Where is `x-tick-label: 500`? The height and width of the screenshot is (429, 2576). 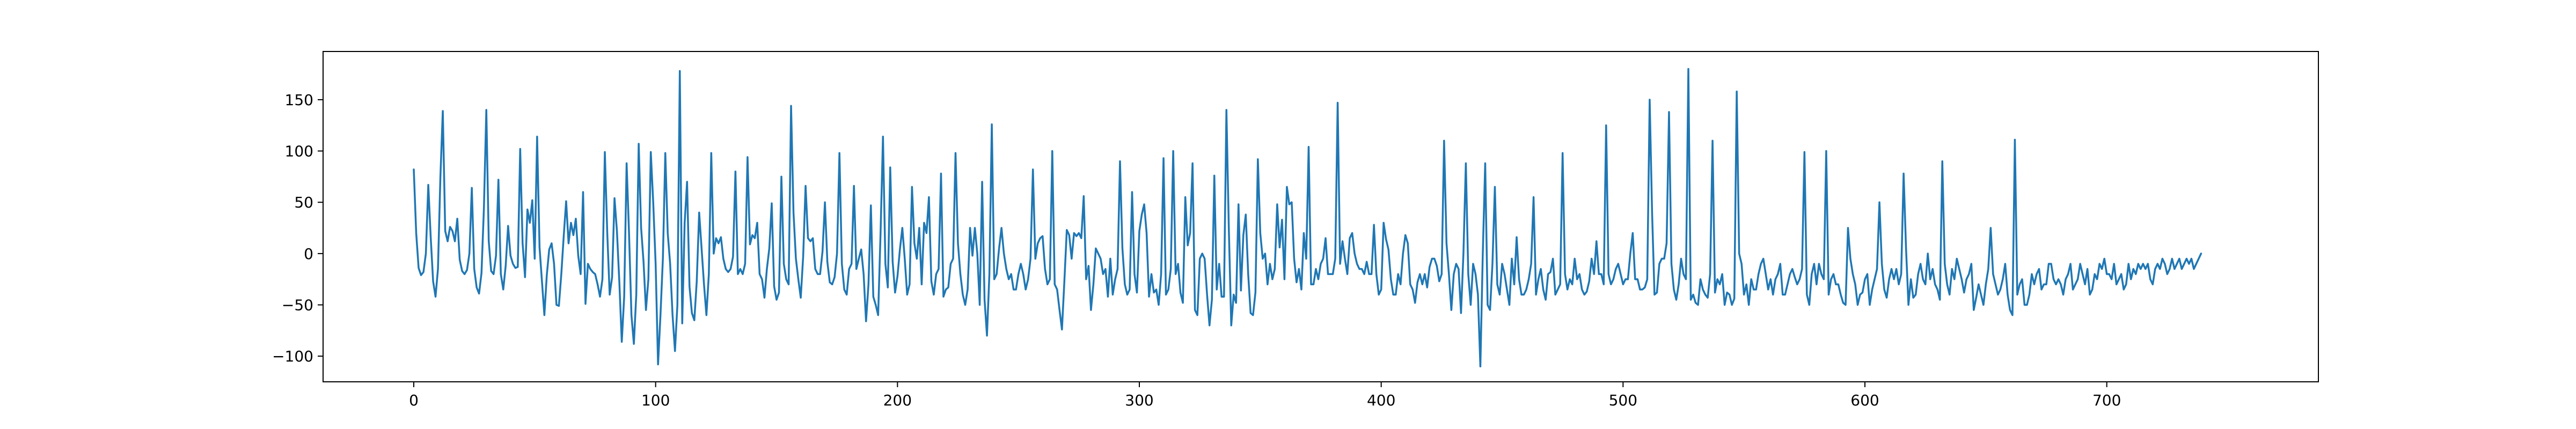
x-tick-label: 500 is located at coordinates (1623, 400).